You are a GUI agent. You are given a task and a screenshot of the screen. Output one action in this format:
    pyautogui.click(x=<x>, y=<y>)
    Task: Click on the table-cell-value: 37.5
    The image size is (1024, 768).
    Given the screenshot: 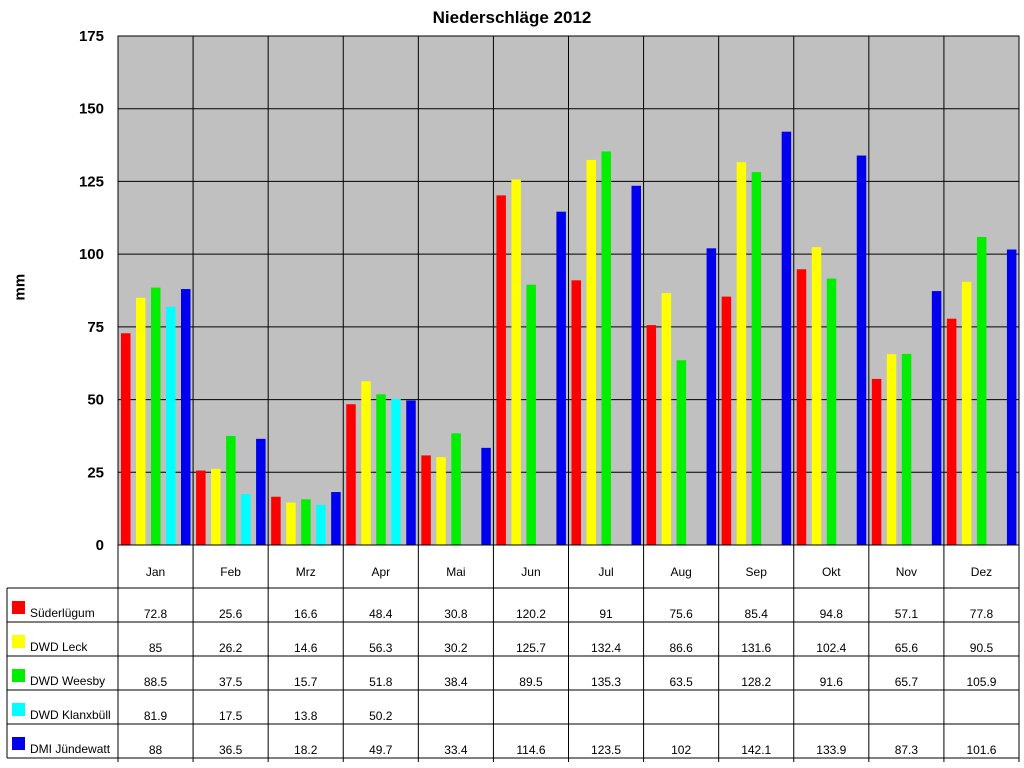 What is the action you would take?
    pyautogui.click(x=231, y=682)
    